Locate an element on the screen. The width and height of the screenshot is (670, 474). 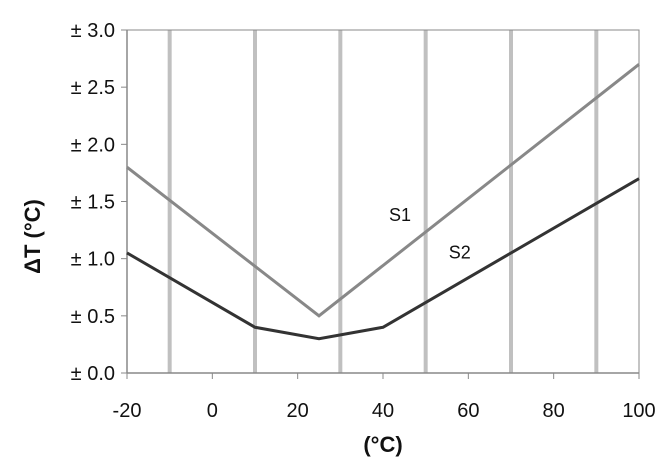
x-tick-label: 0 is located at coordinates (212, 411).